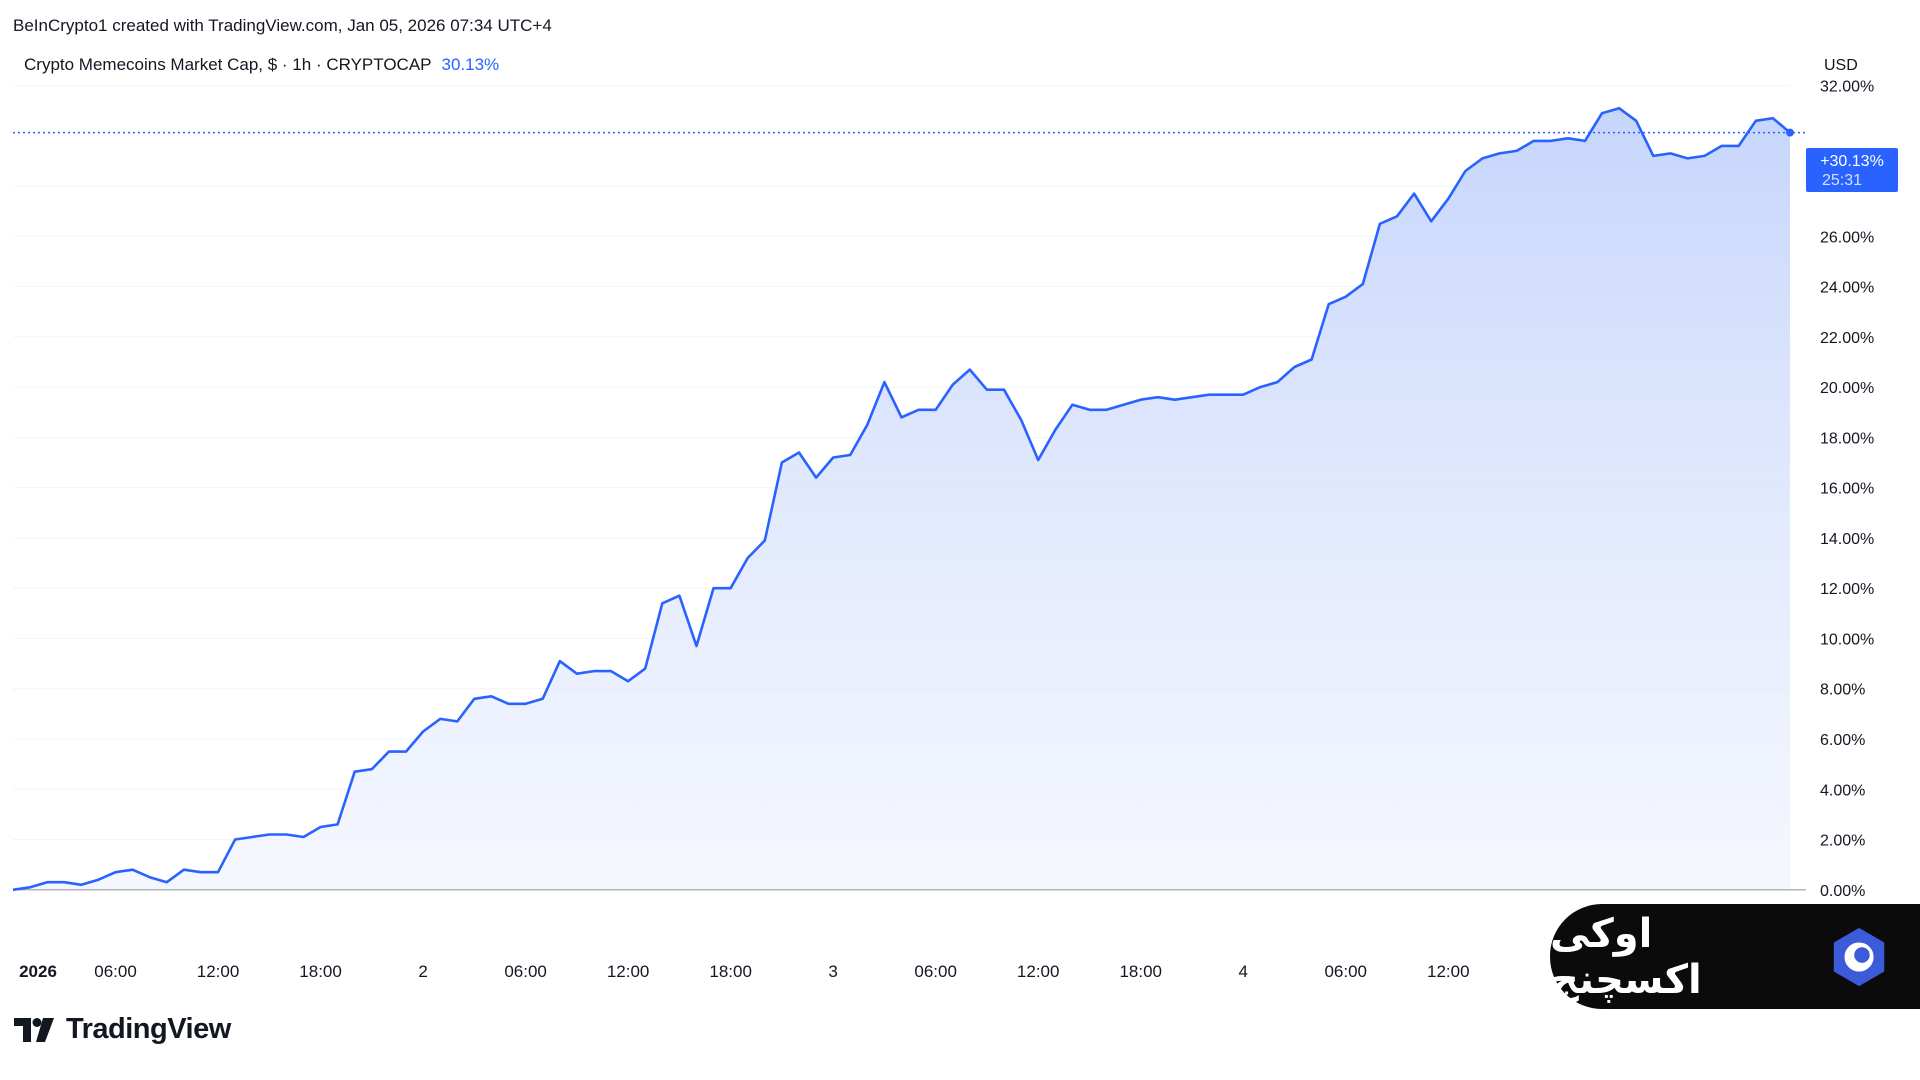  I want to click on price-tag: +30.13% 25:31, so click(1852, 170).